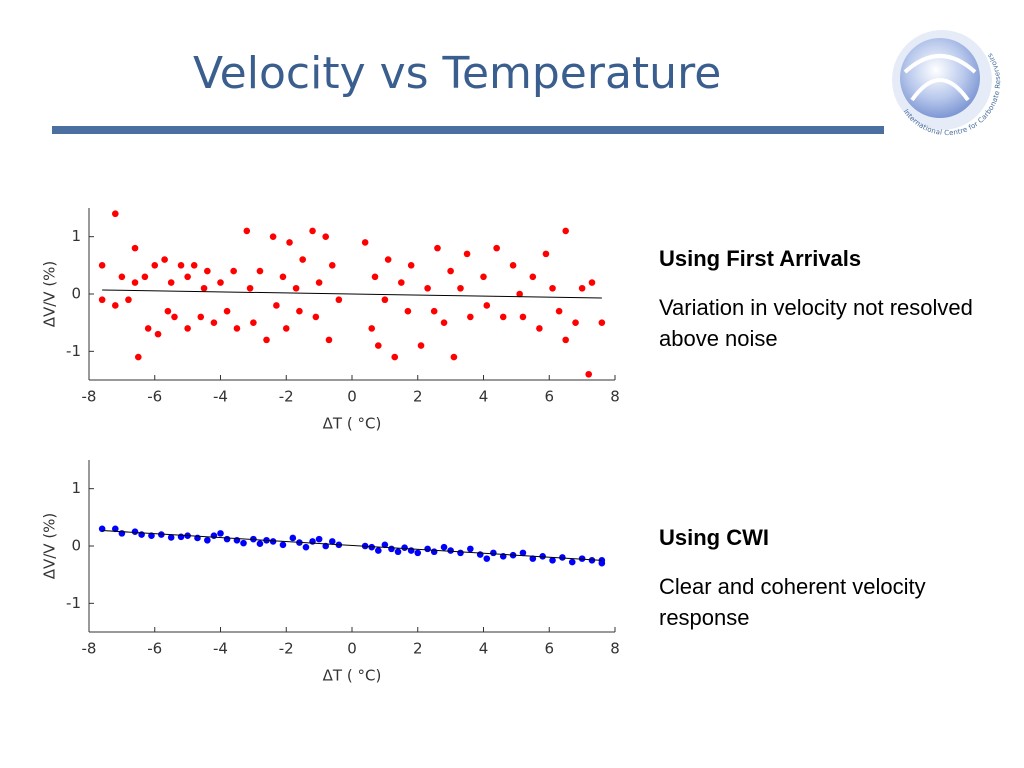 This screenshot has width=1024, height=768. Describe the element at coordinates (220, 397) in the screenshot. I see `x-tick-label: -4` at that location.